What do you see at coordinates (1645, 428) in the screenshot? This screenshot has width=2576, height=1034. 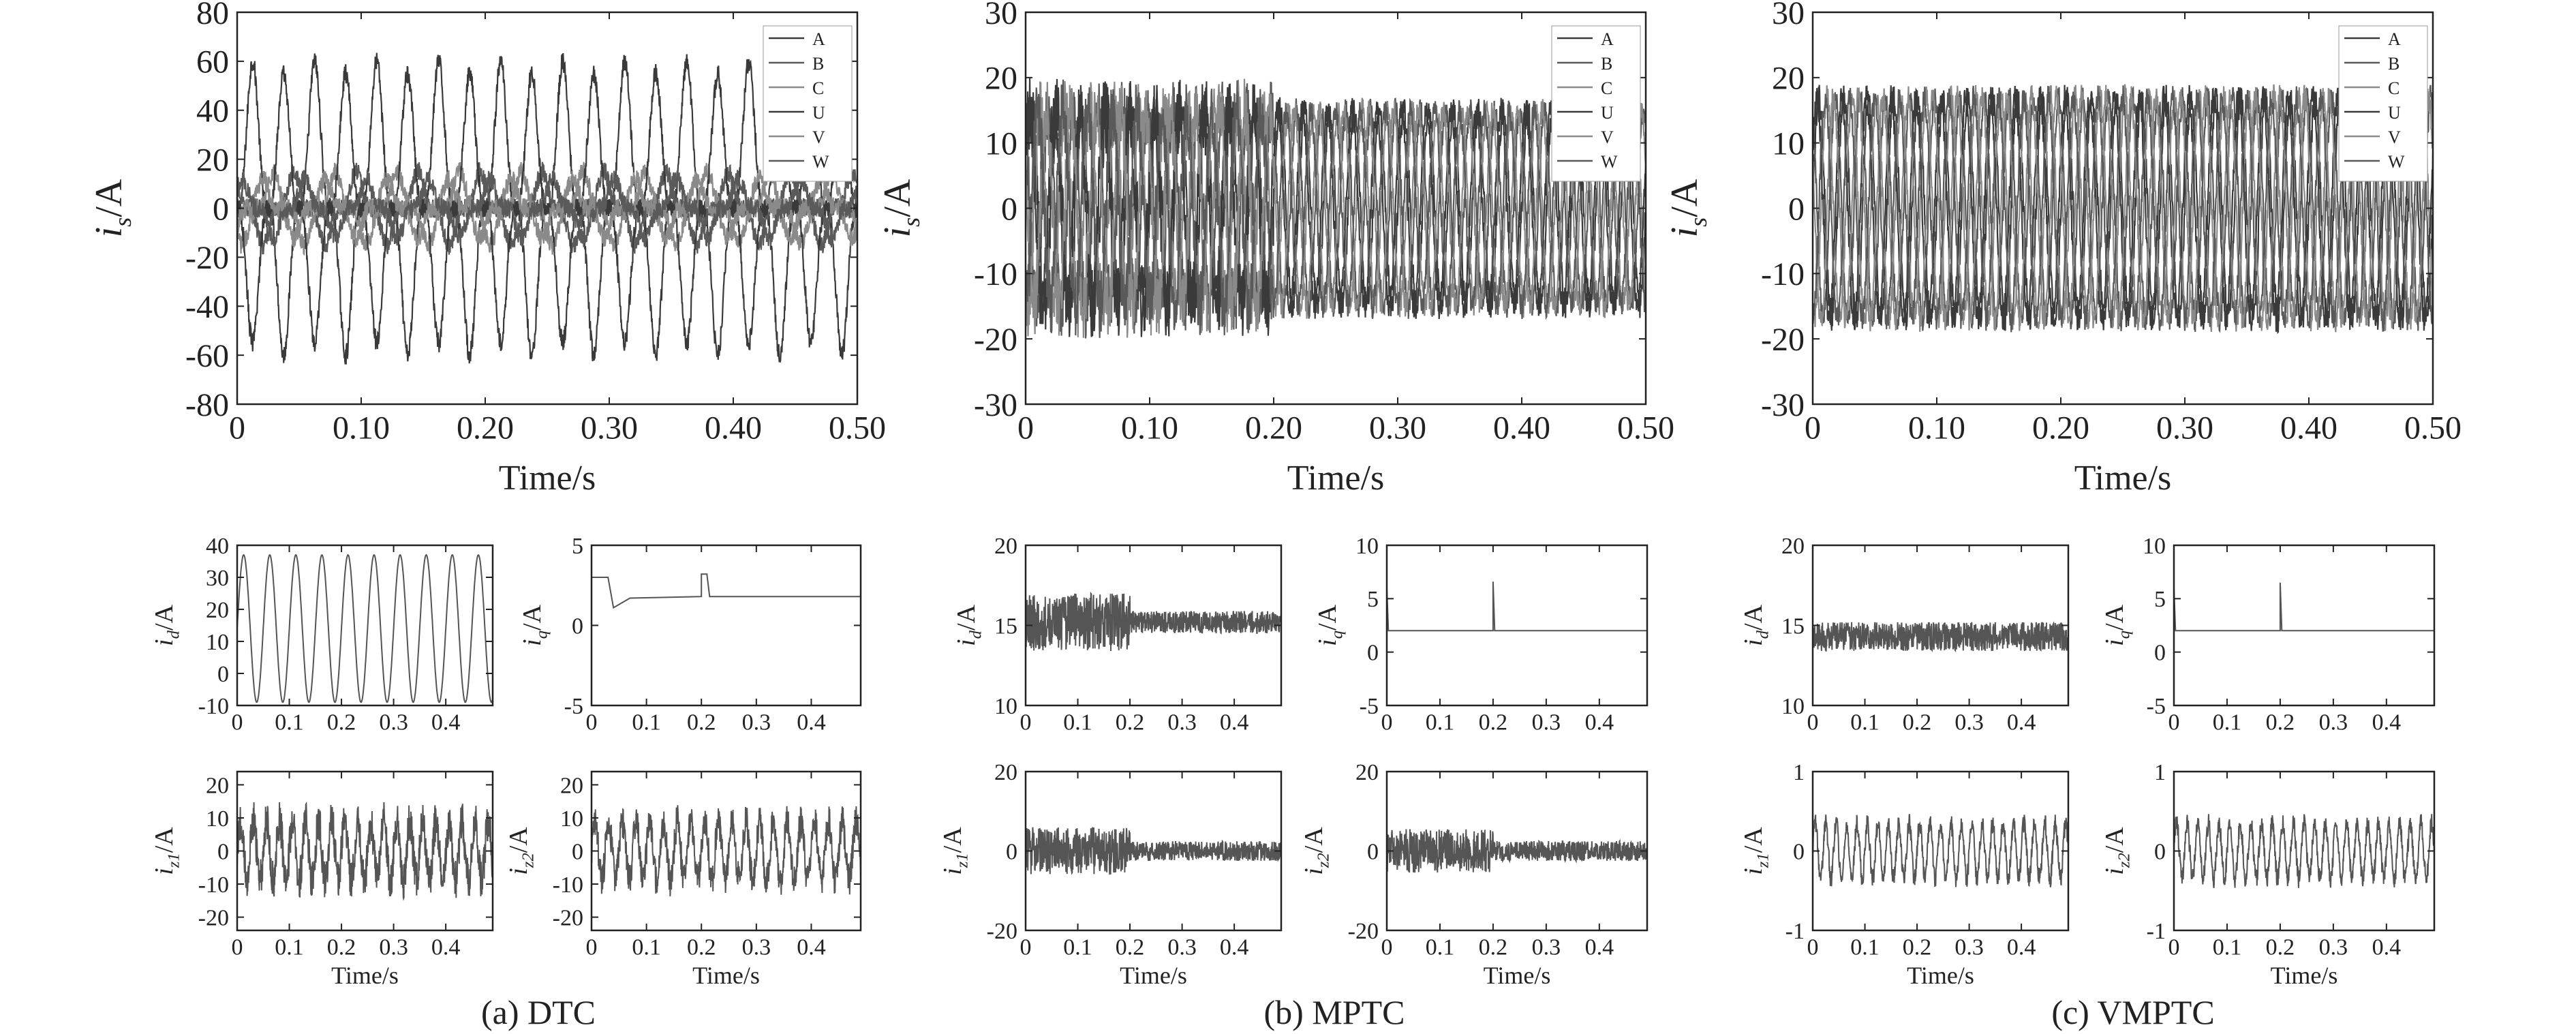 I see `x-tick-label: 0.50` at bounding box center [1645, 428].